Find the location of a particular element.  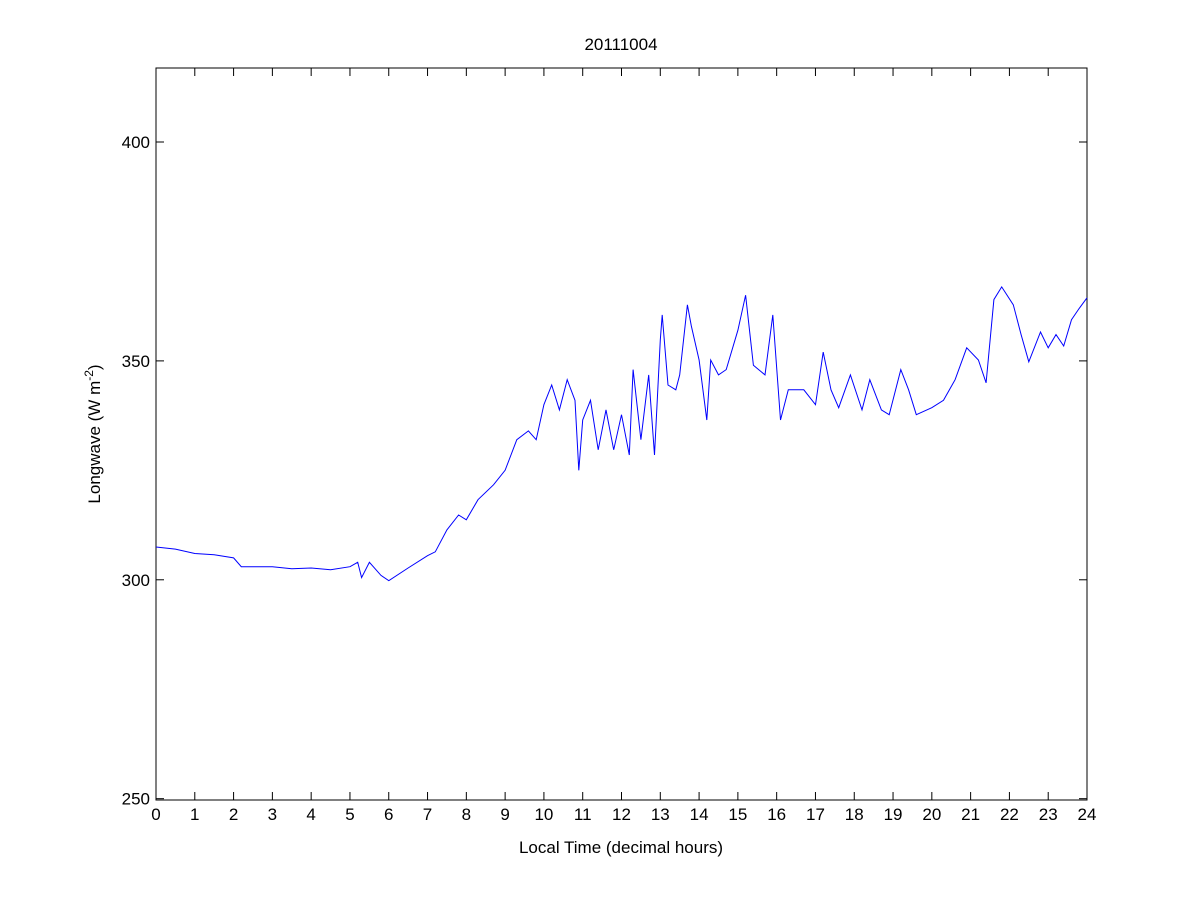

x-tick-label: 14 is located at coordinates (699, 814).